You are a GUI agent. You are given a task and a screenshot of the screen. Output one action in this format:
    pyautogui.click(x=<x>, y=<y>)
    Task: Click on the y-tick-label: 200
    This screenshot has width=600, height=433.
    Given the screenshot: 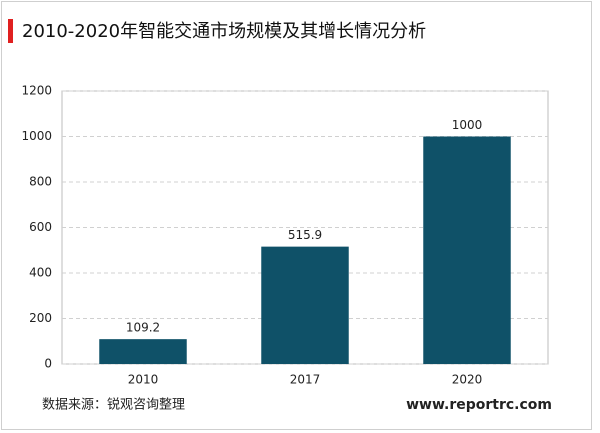 What is the action you would take?
    pyautogui.click(x=40, y=318)
    